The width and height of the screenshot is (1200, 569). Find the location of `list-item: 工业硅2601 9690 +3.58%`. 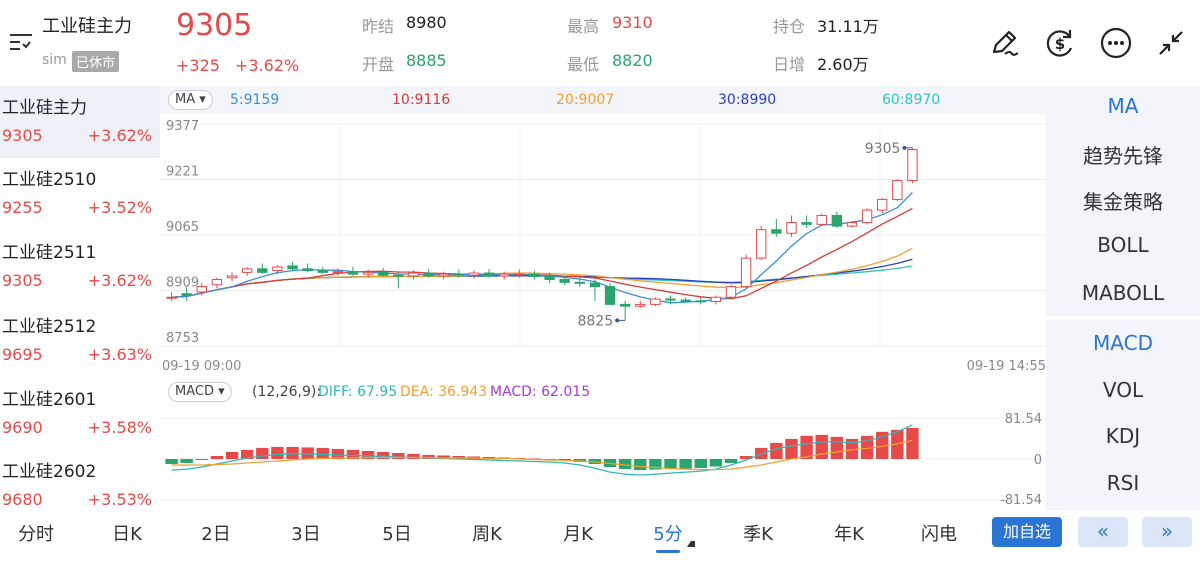

list-item: 工业硅2601 9690 +3.58% is located at coordinates (80, 414).